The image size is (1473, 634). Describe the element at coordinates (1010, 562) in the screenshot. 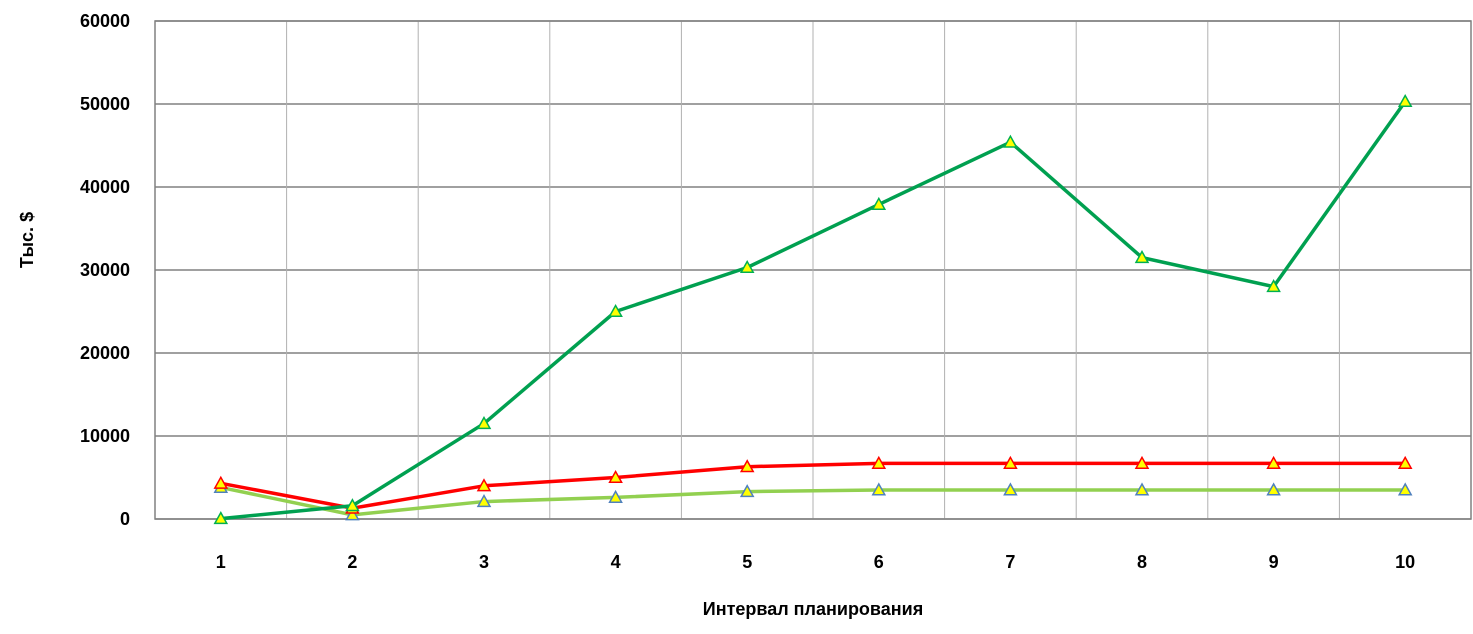

I see `x-tick-label: 7` at that location.